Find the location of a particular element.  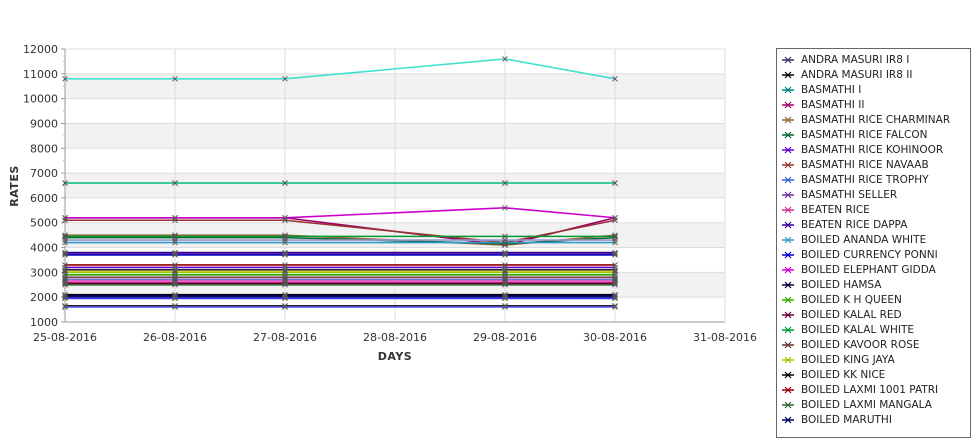

legend-label: BOILED ELEPHANT GIDDA is located at coordinates (868, 269).